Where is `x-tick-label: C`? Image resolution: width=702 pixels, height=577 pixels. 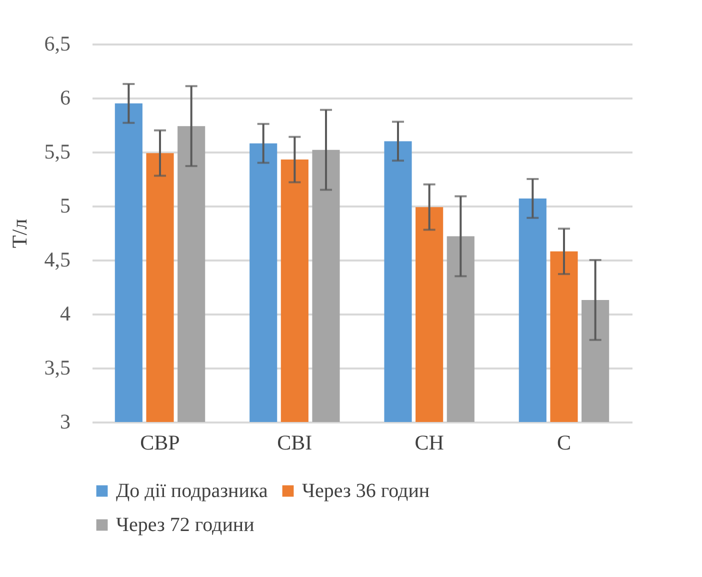
x-tick-label: C is located at coordinates (564, 442).